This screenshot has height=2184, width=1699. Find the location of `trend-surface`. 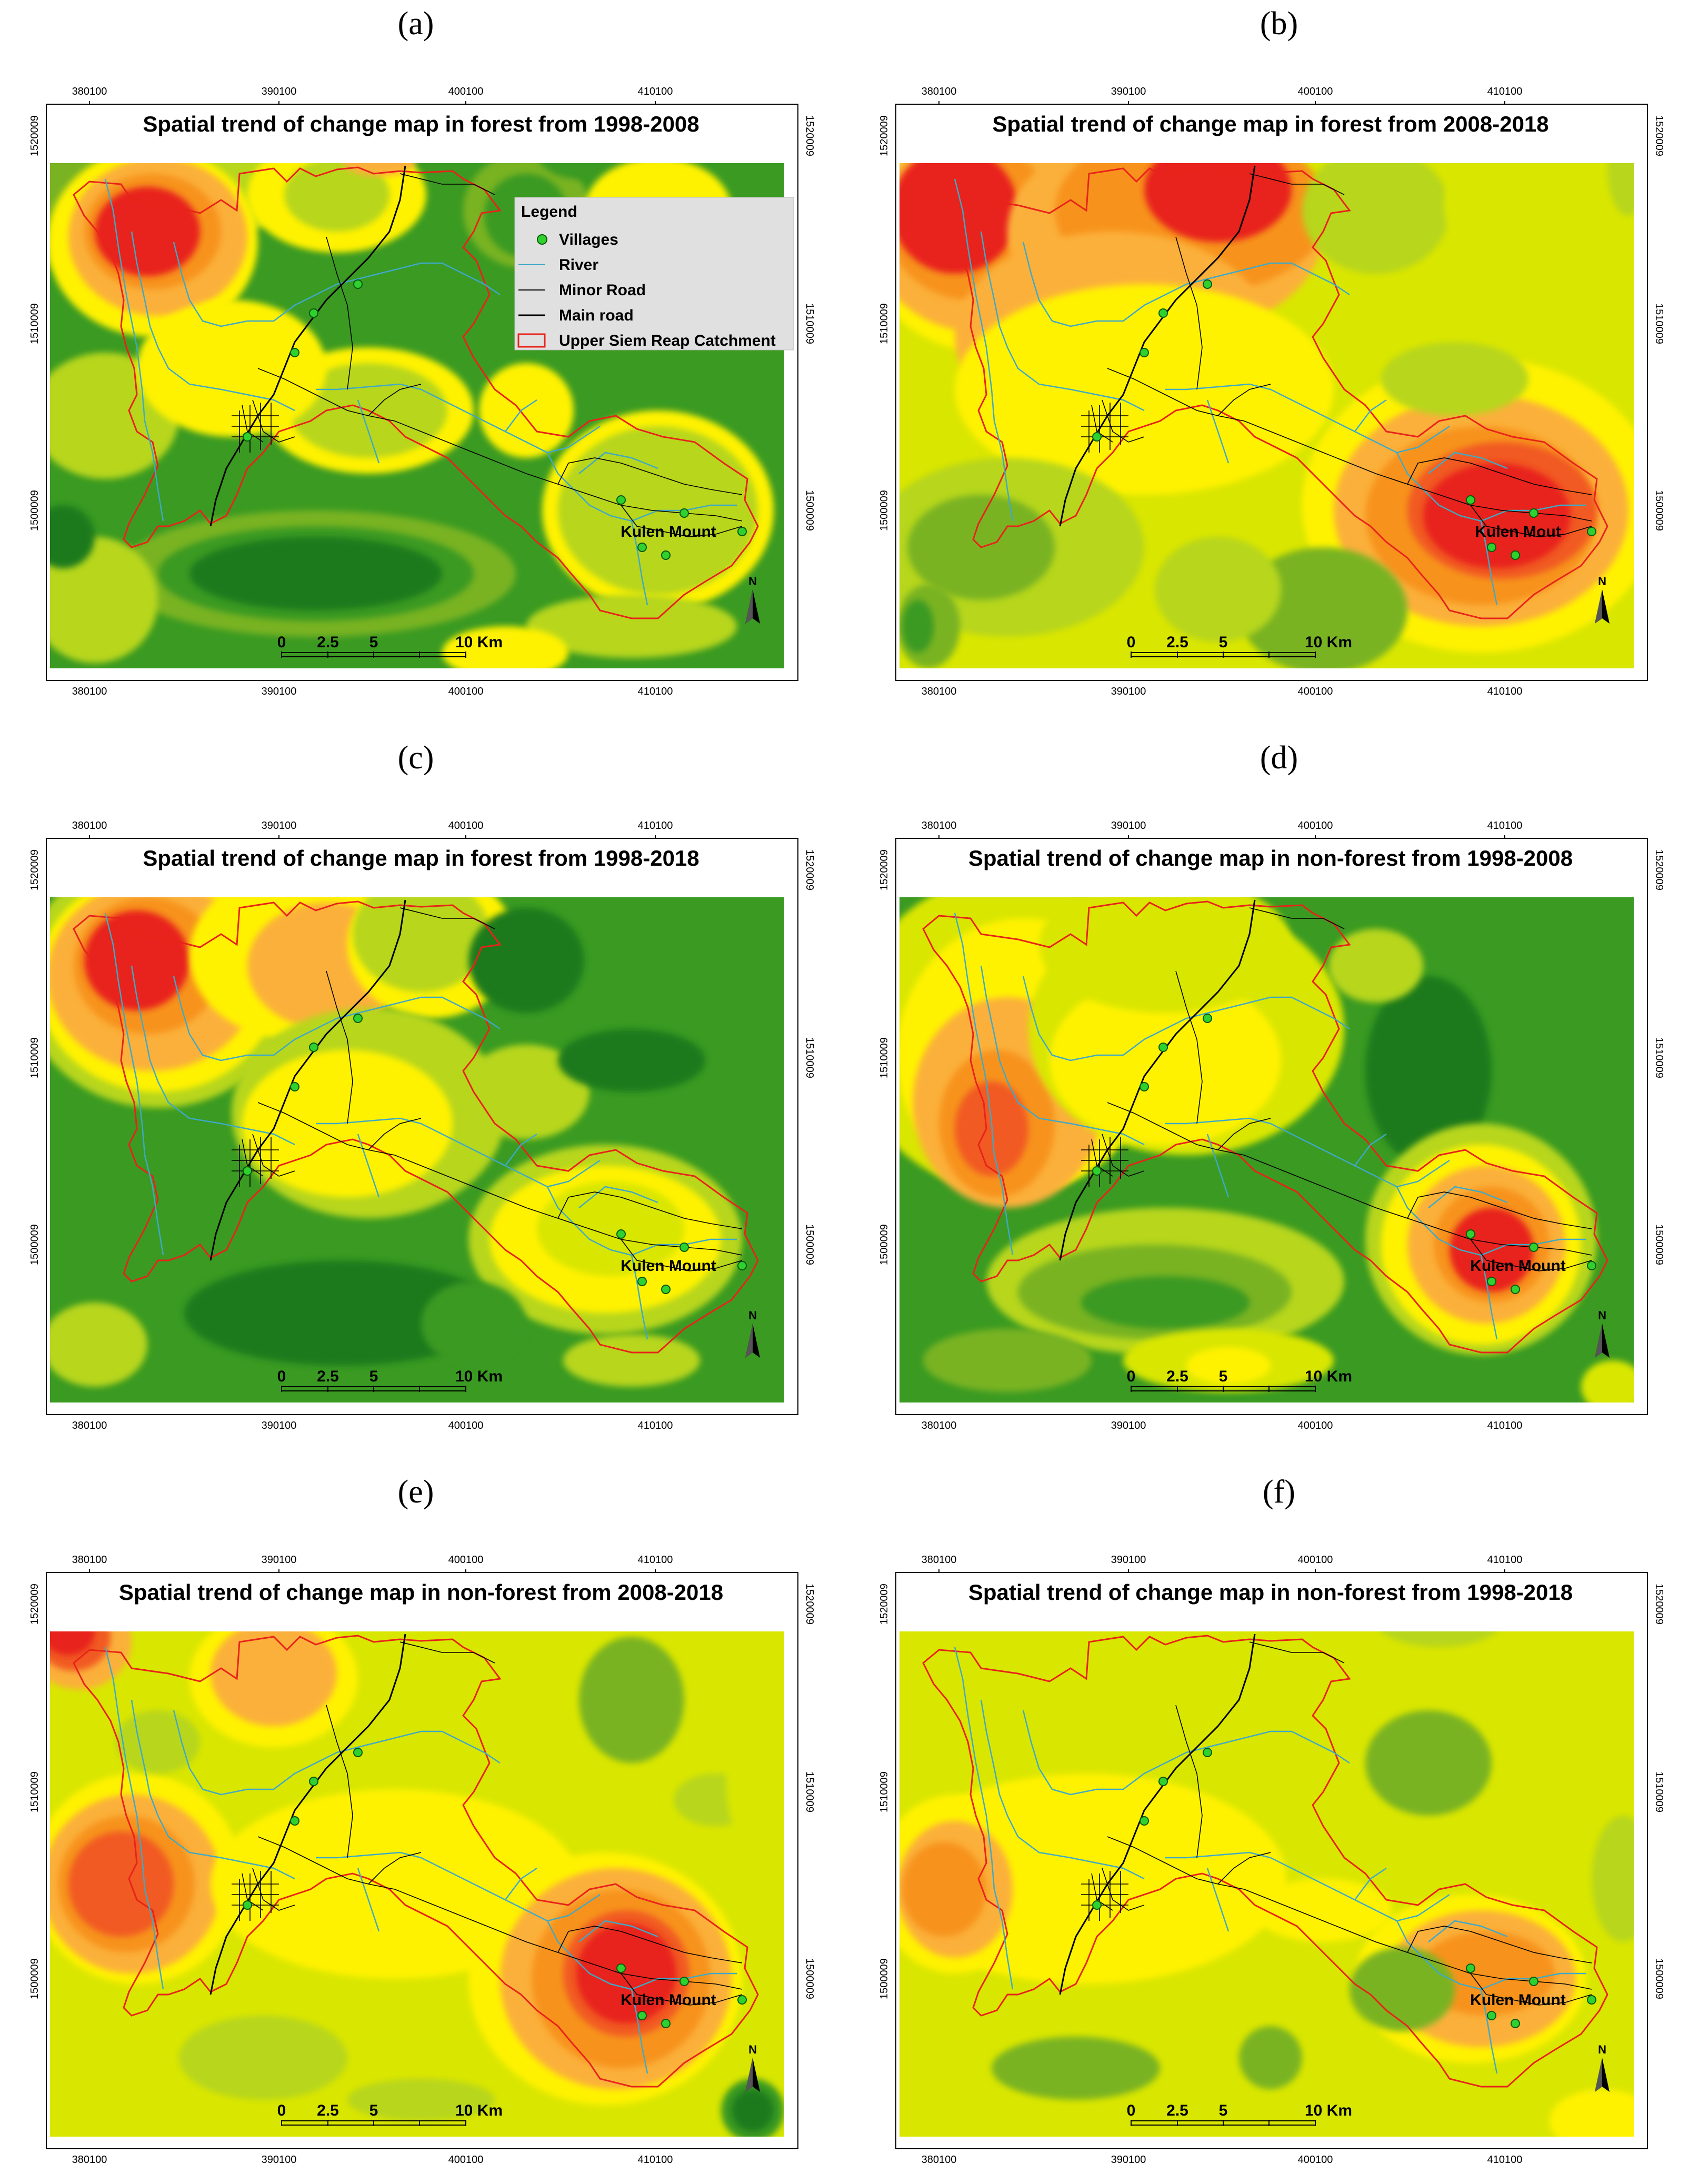

trend-surface is located at coordinates (417, 1884).